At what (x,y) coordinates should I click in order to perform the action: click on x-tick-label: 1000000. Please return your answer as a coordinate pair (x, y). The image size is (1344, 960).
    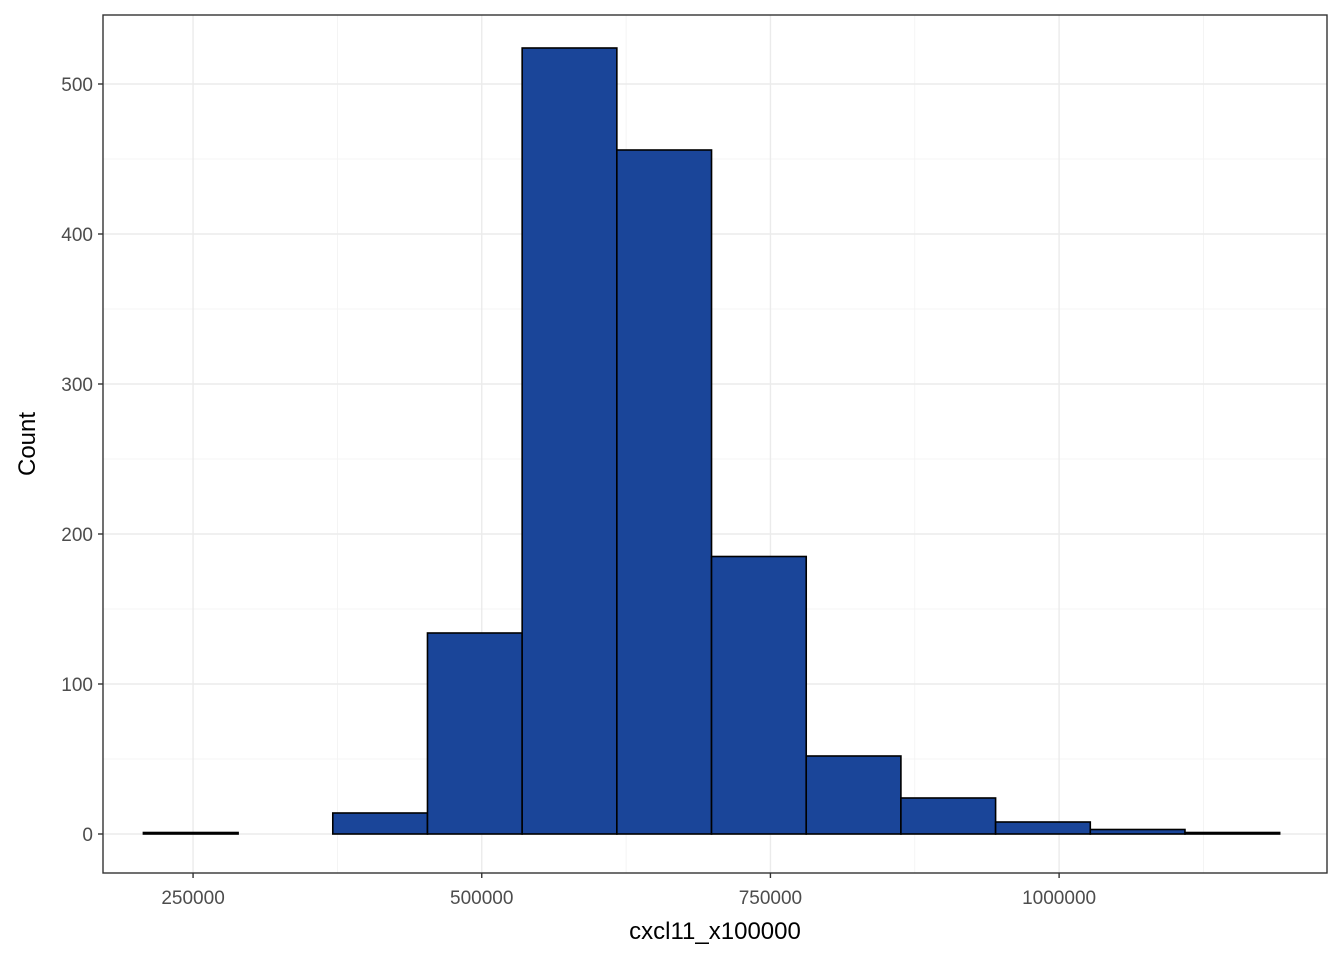
    Looking at the image, I should click on (1059, 898).